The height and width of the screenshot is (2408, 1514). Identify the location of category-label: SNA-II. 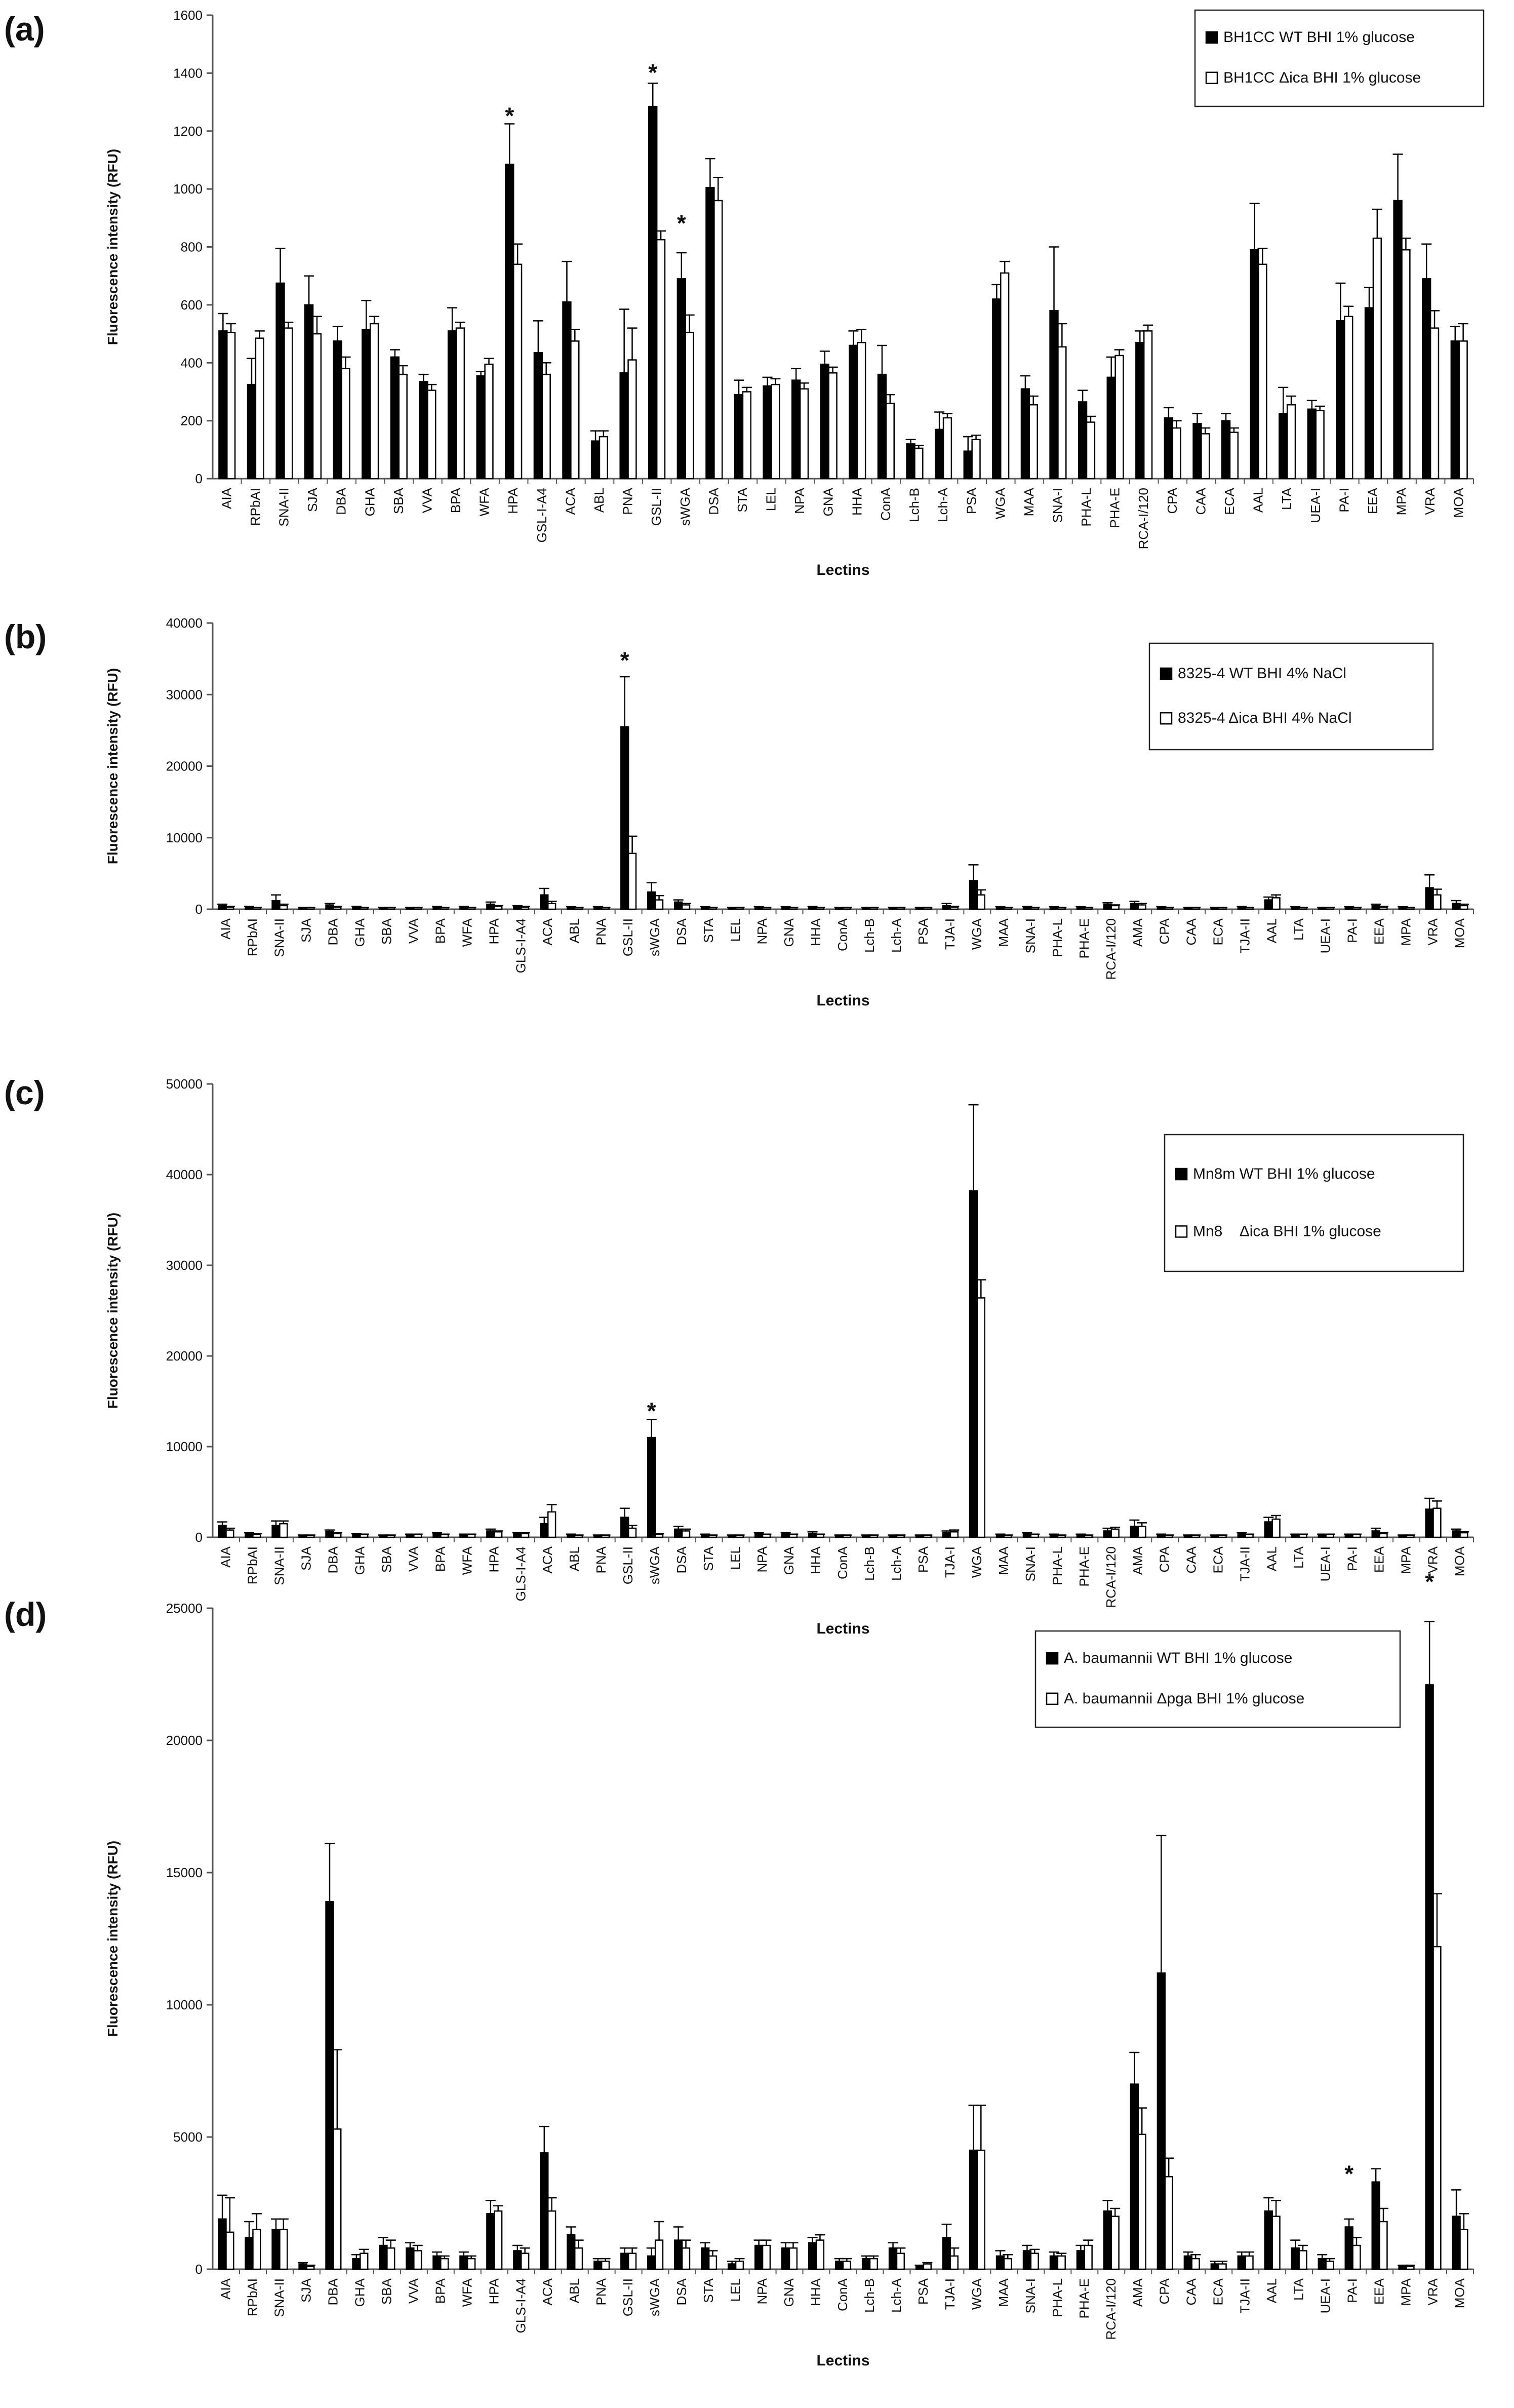
(279, 938).